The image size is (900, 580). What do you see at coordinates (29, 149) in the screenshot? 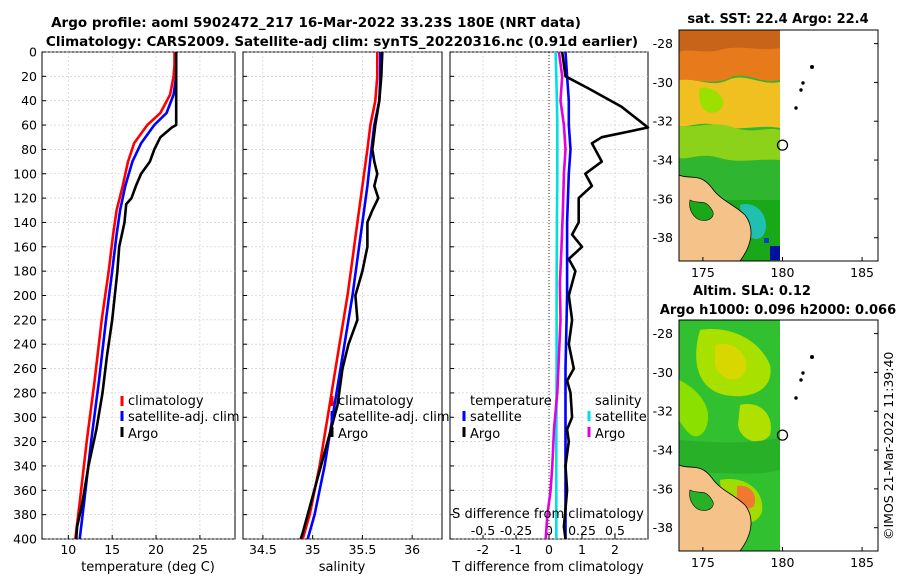
I see `depth-tick-label: 80` at bounding box center [29, 149].